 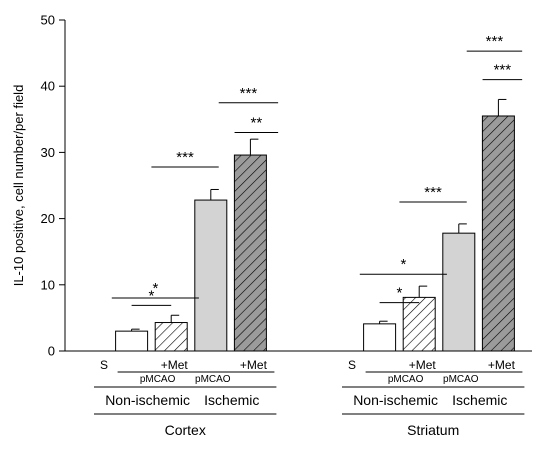 What do you see at coordinates (48, 152) in the screenshot?
I see `y-tick-label: 30` at bounding box center [48, 152].